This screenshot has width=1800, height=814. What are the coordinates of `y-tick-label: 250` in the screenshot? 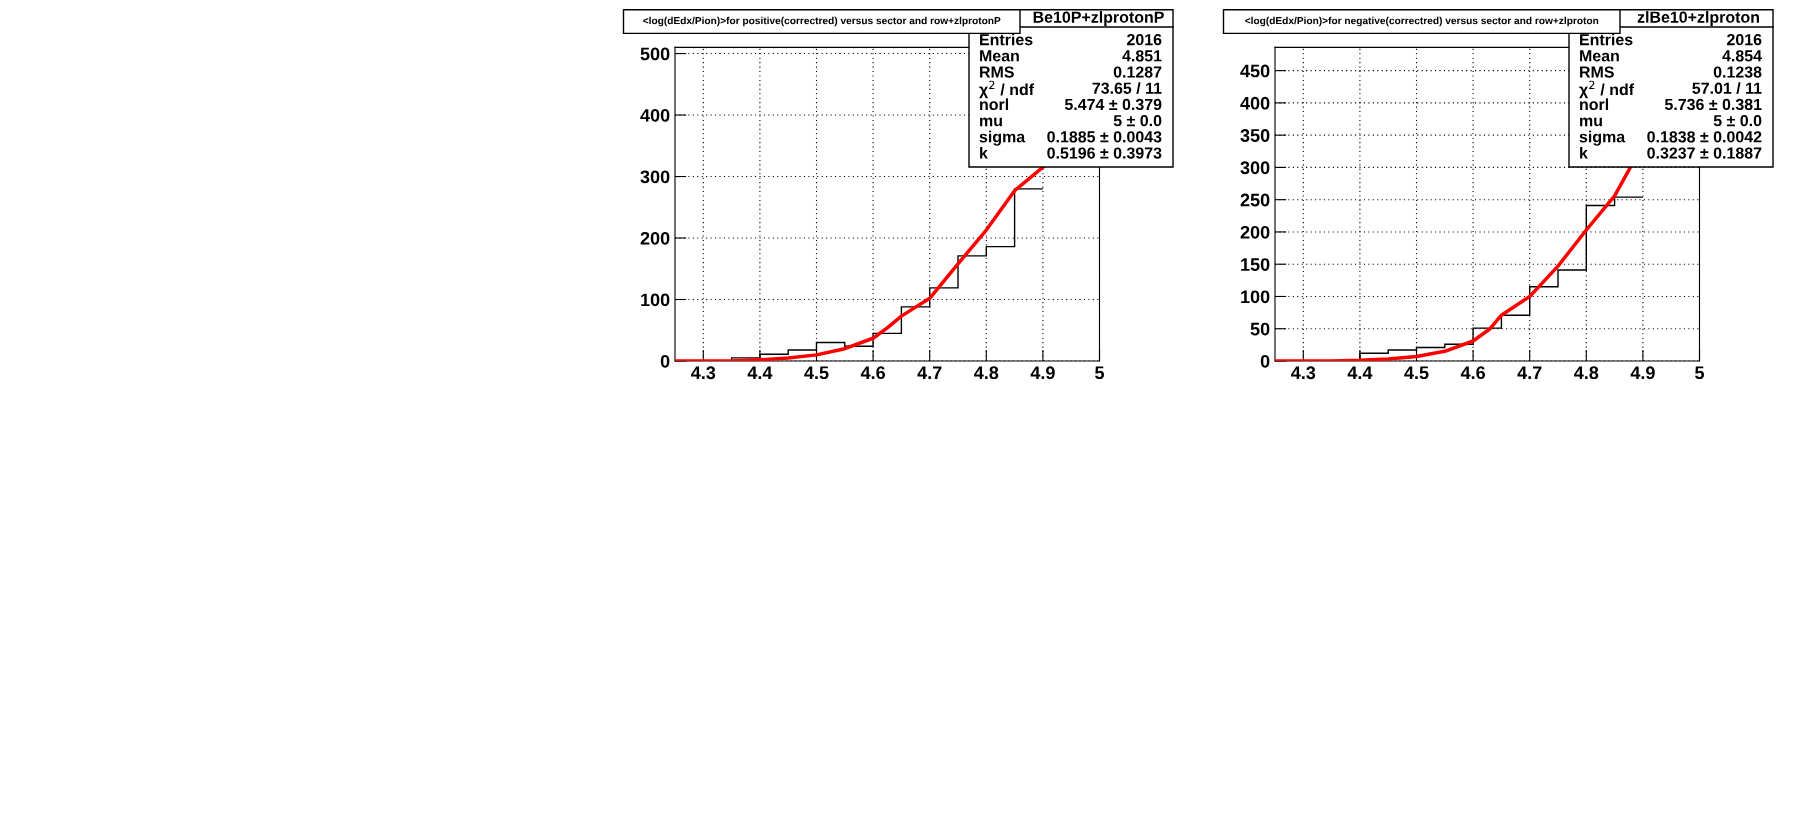 It's located at (1255, 200).